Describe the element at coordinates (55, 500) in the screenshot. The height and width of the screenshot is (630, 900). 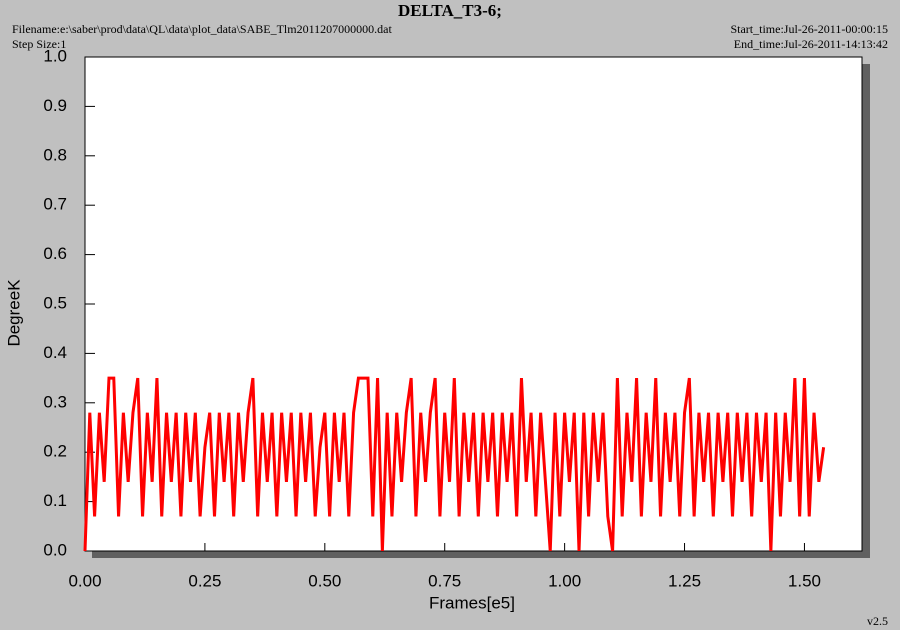
I see `y-tick-label: 0.1` at that location.